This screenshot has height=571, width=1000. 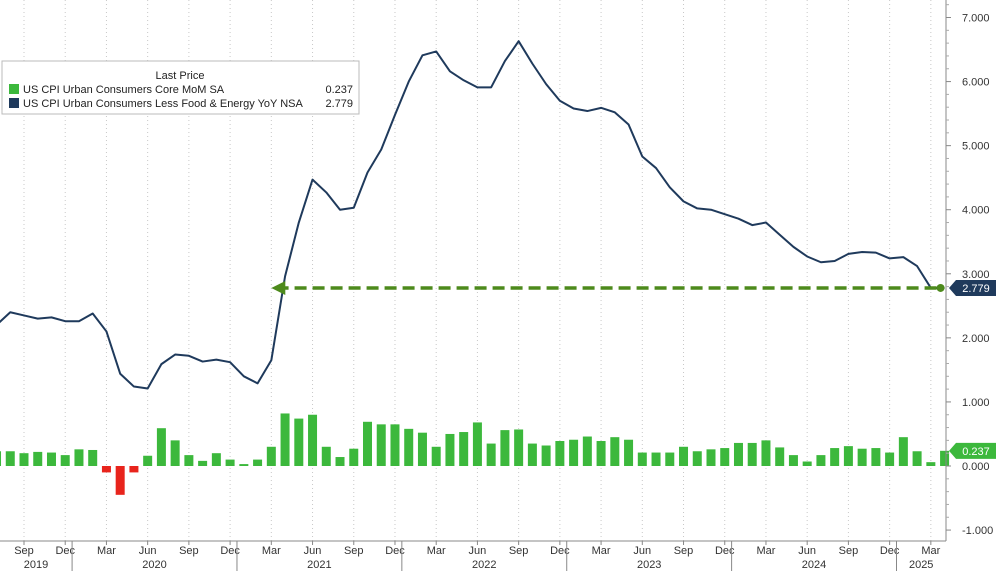 What do you see at coordinates (148, 551) in the screenshot?
I see `x-tick-label-3: Jun` at bounding box center [148, 551].